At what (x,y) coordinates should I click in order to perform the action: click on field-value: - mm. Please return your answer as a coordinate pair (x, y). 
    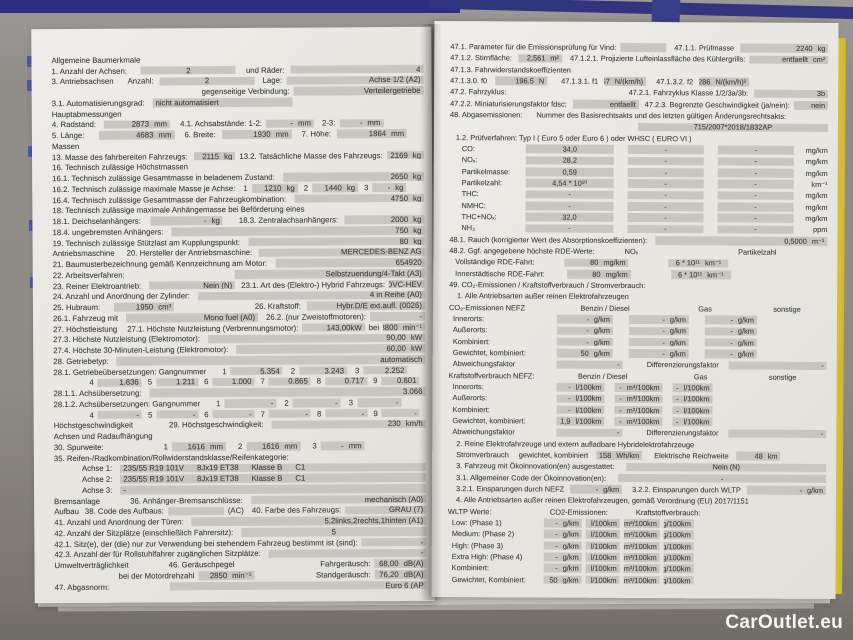
    Looking at the image, I should click on (342, 446).